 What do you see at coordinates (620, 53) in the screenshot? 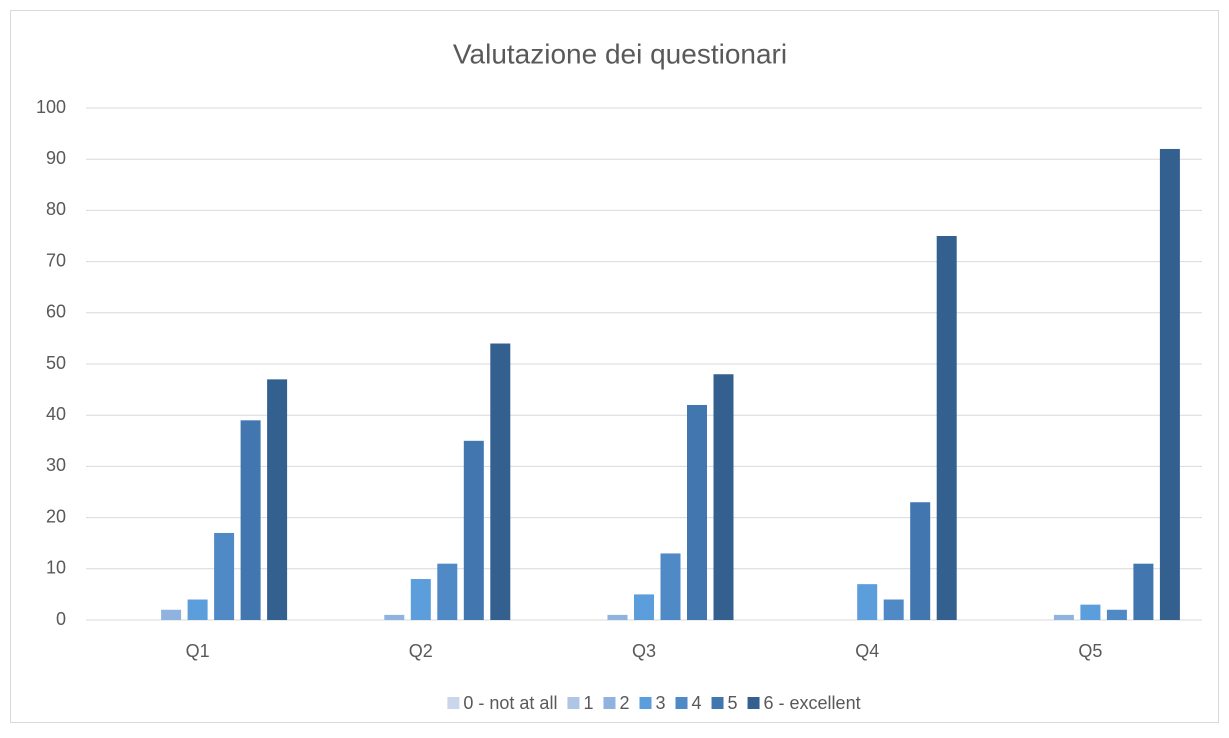
I see `chart-title: Valutazione dei questionari` at bounding box center [620, 53].